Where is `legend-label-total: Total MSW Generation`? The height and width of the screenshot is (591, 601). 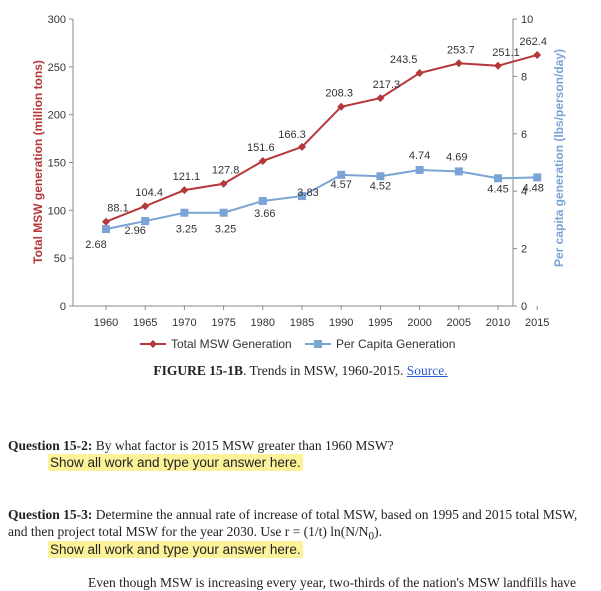 legend-label-total: Total MSW Generation is located at coordinates (231, 344).